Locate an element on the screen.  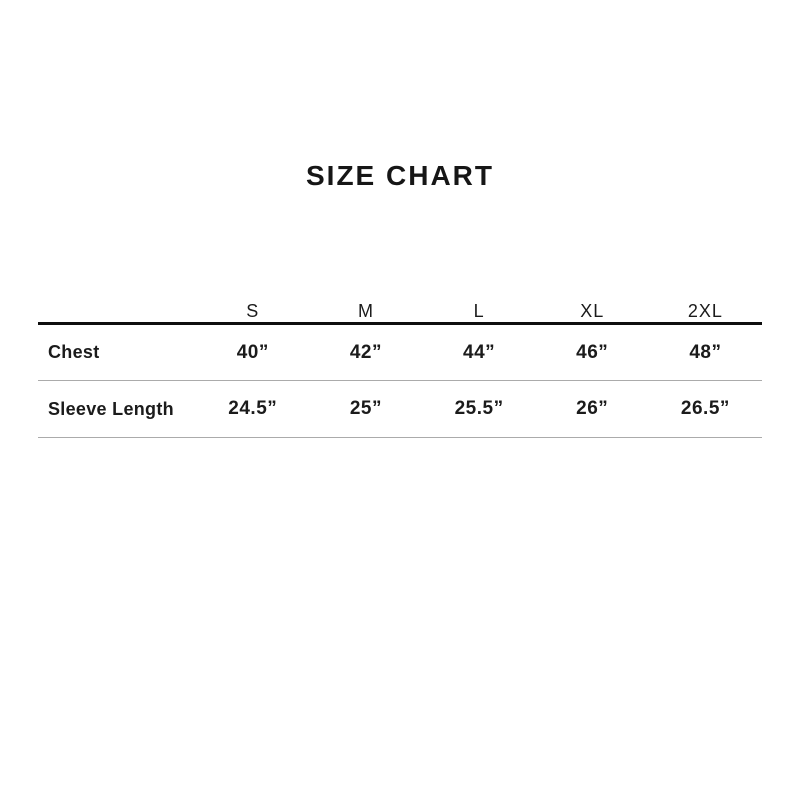
column-header-2xl: 2XL is located at coordinates (705, 303).